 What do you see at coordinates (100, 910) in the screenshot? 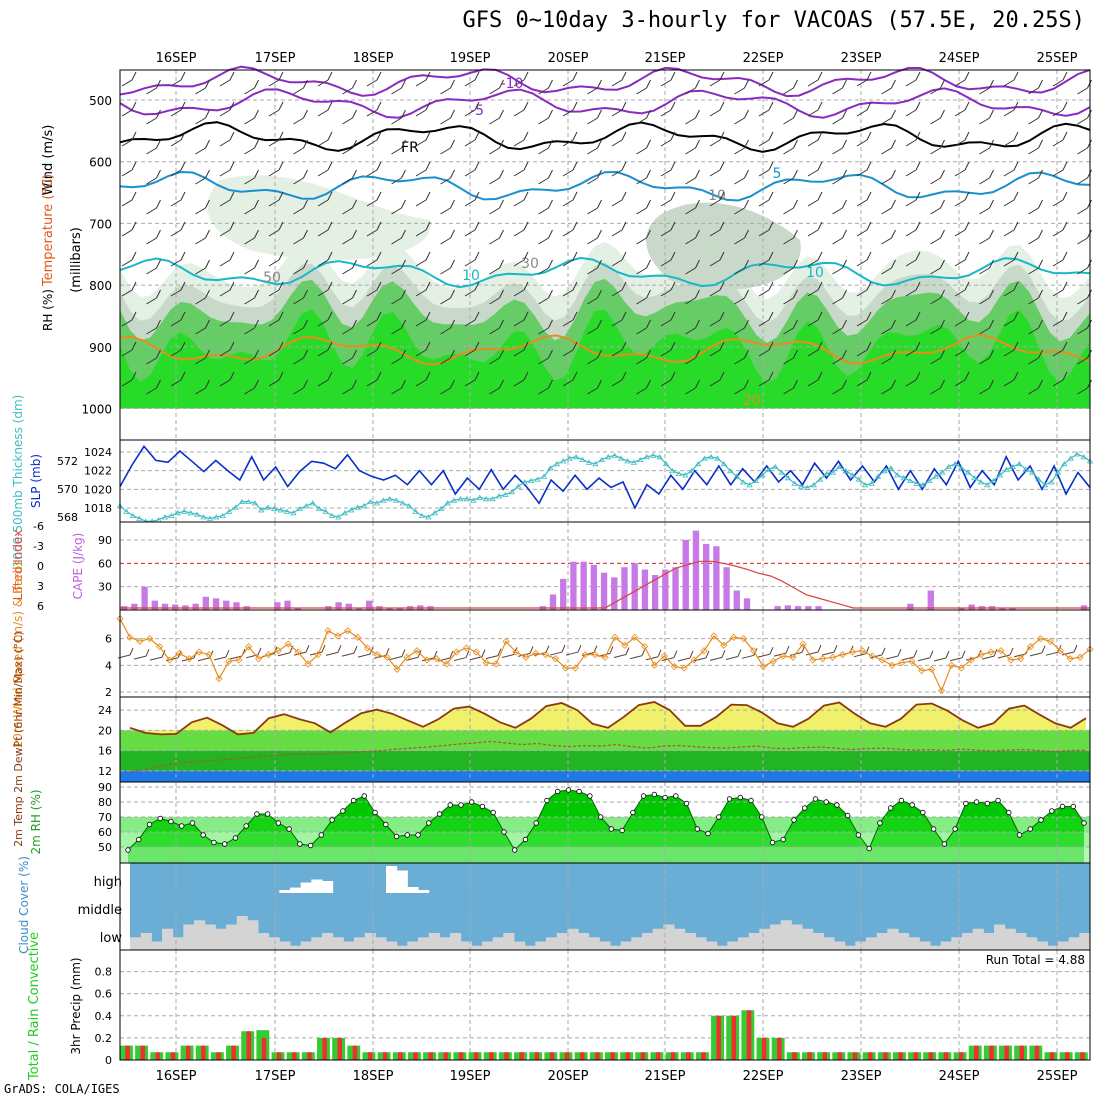
I see `cloud-tick-label: middle` at bounding box center [100, 910].